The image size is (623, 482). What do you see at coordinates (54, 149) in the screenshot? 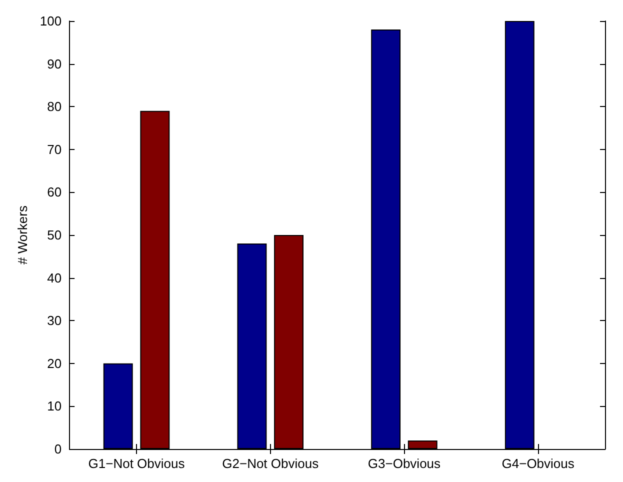
I see `y-tick-label: 70` at bounding box center [54, 149].